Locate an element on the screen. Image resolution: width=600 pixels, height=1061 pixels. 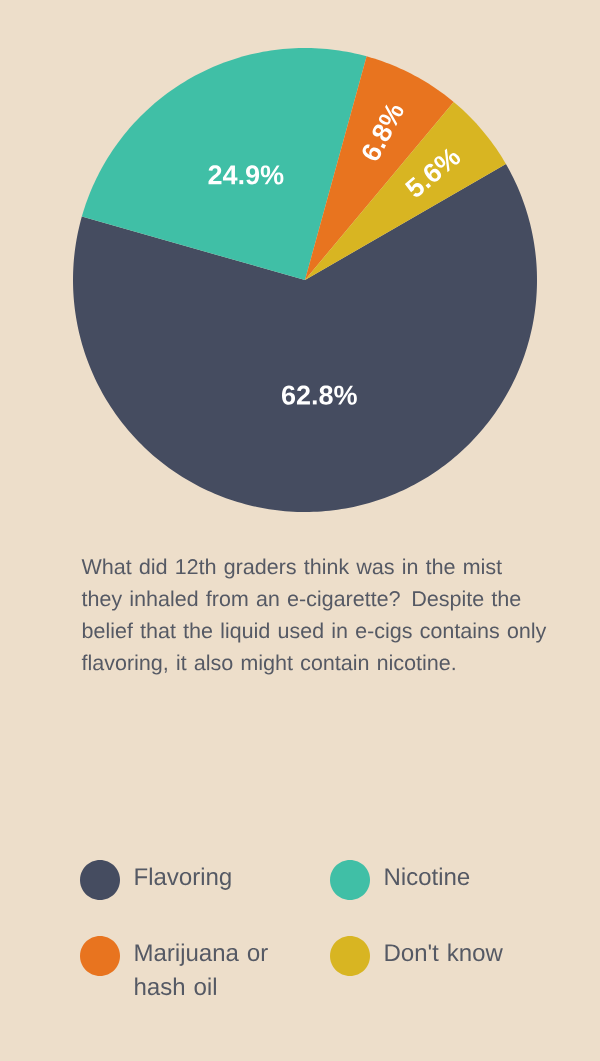
legend-label: Flavoring is located at coordinates (183, 878).